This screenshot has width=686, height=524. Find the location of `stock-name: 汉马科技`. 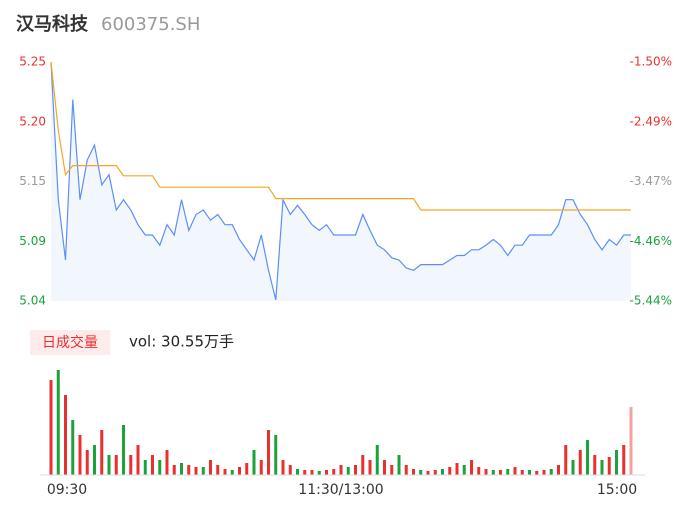

stock-name: 汉马科技 is located at coordinates (52, 24).